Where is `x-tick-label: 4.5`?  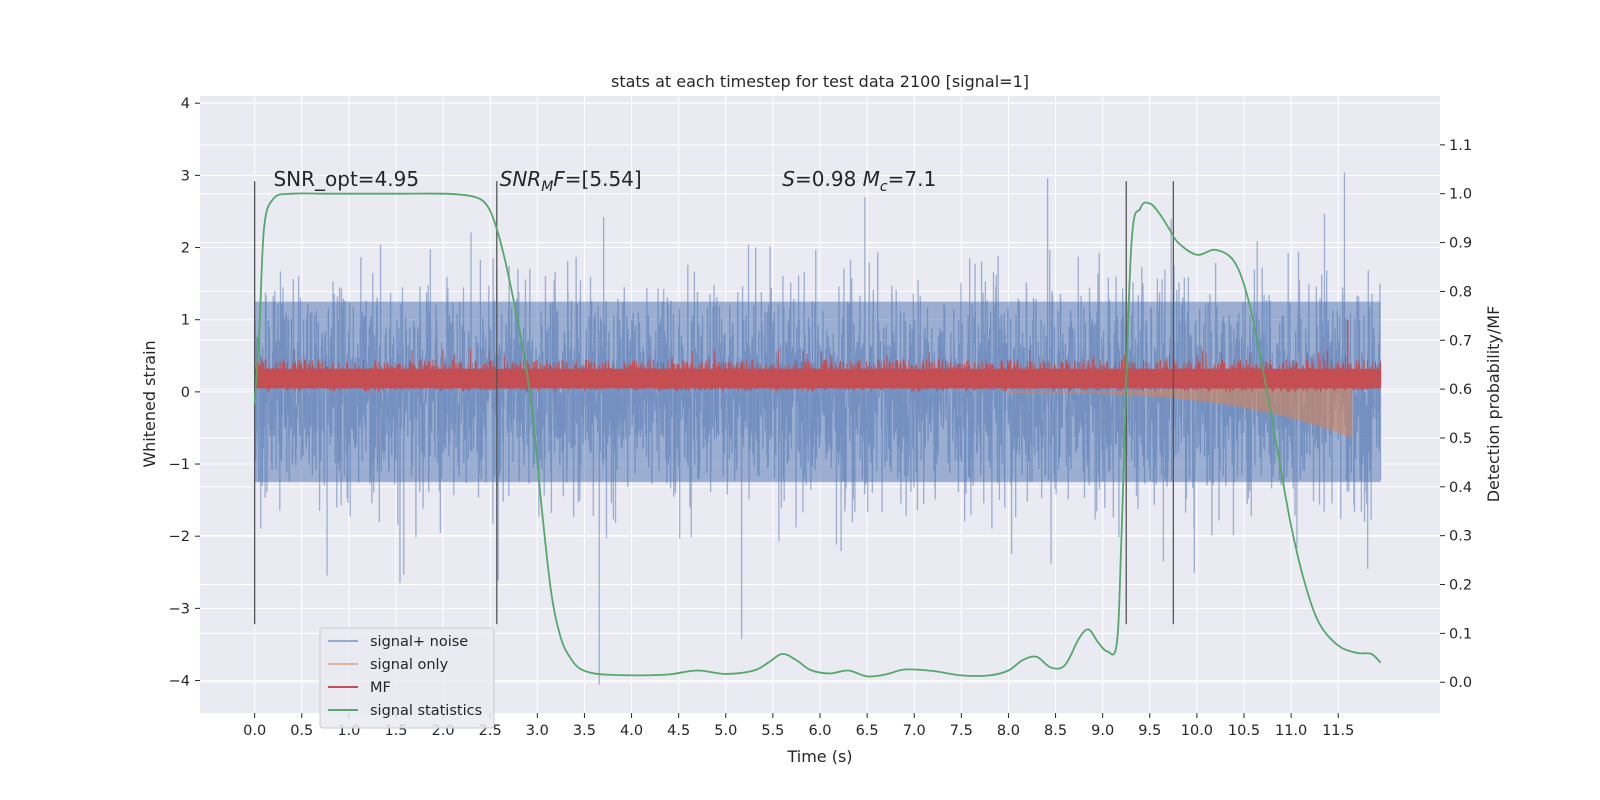 x-tick-label: 4.5 is located at coordinates (678, 731).